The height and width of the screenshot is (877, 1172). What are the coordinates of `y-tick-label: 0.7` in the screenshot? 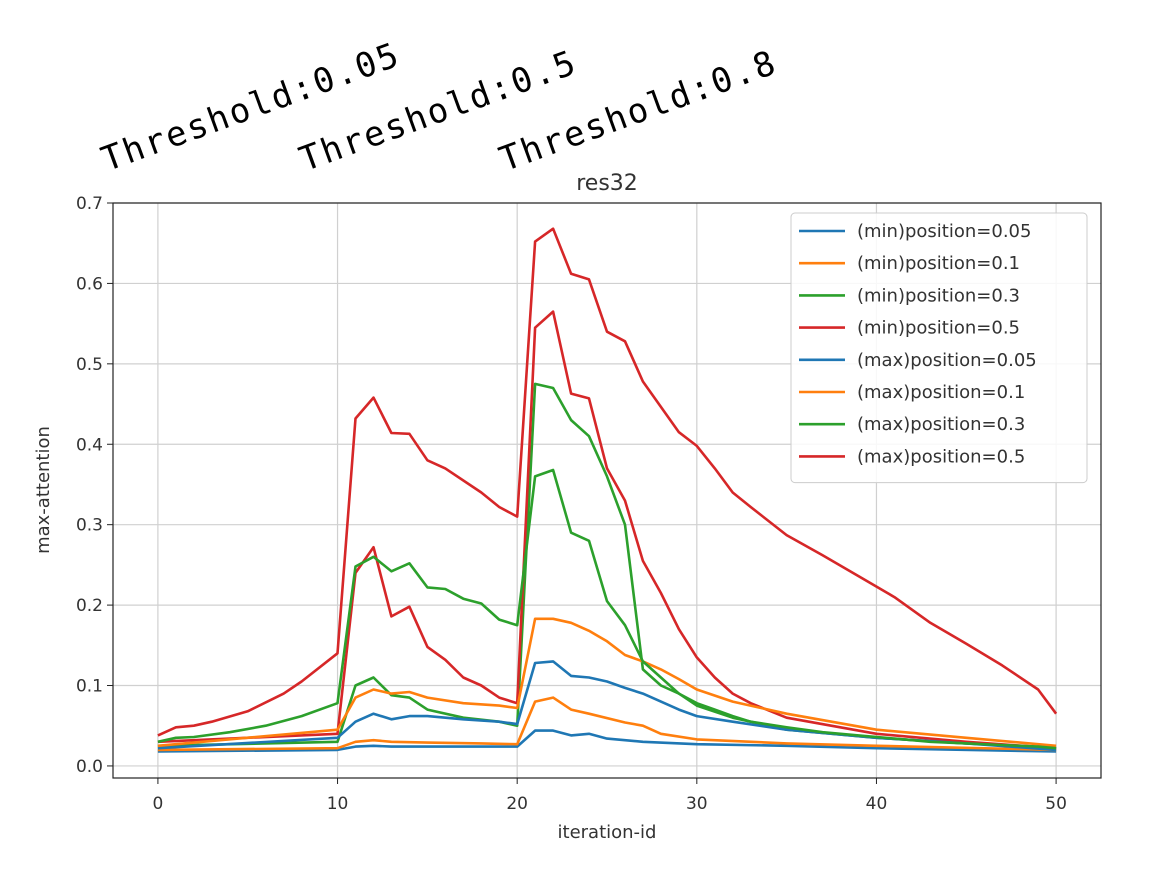 It's located at (89, 204).